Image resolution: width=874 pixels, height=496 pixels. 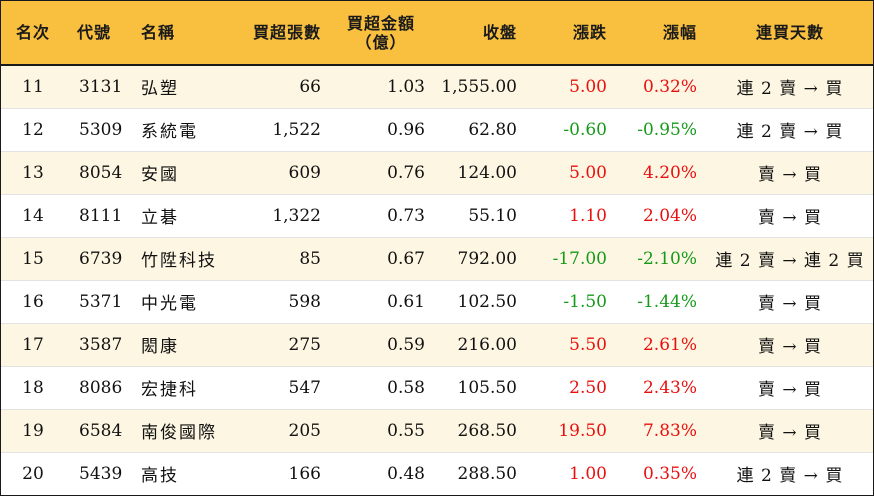 I want to click on close-cell: 62.80, so click(x=481, y=129).